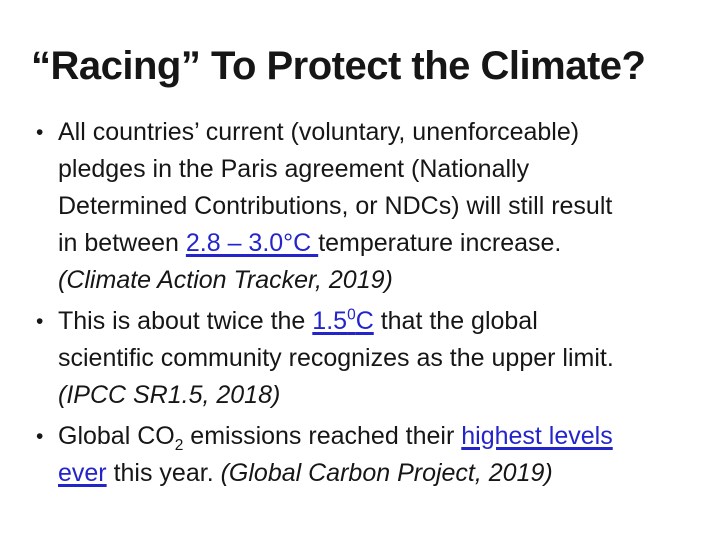 The image size is (720, 540). What do you see at coordinates (537, 436) in the screenshot?
I see `link-highest-levels-ever: highest levels` at bounding box center [537, 436].